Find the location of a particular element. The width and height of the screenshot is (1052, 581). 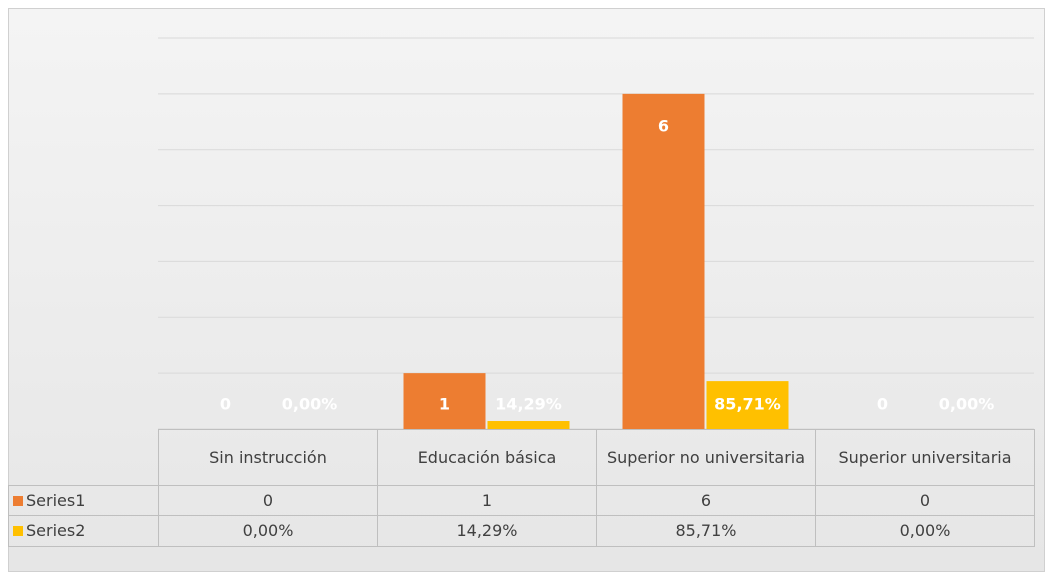

value-cell: 1 is located at coordinates (487, 500).